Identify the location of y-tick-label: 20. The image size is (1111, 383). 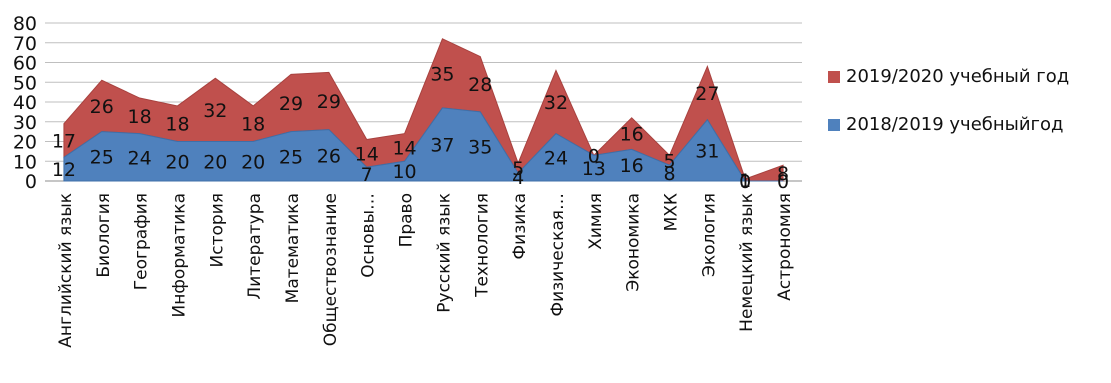
(25, 143).